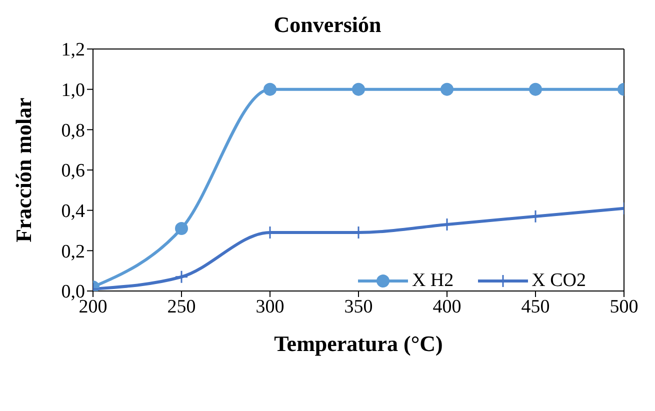  What do you see at coordinates (358, 343) in the screenshot?
I see `x-axis-title: Temperatura (°C)` at bounding box center [358, 343].